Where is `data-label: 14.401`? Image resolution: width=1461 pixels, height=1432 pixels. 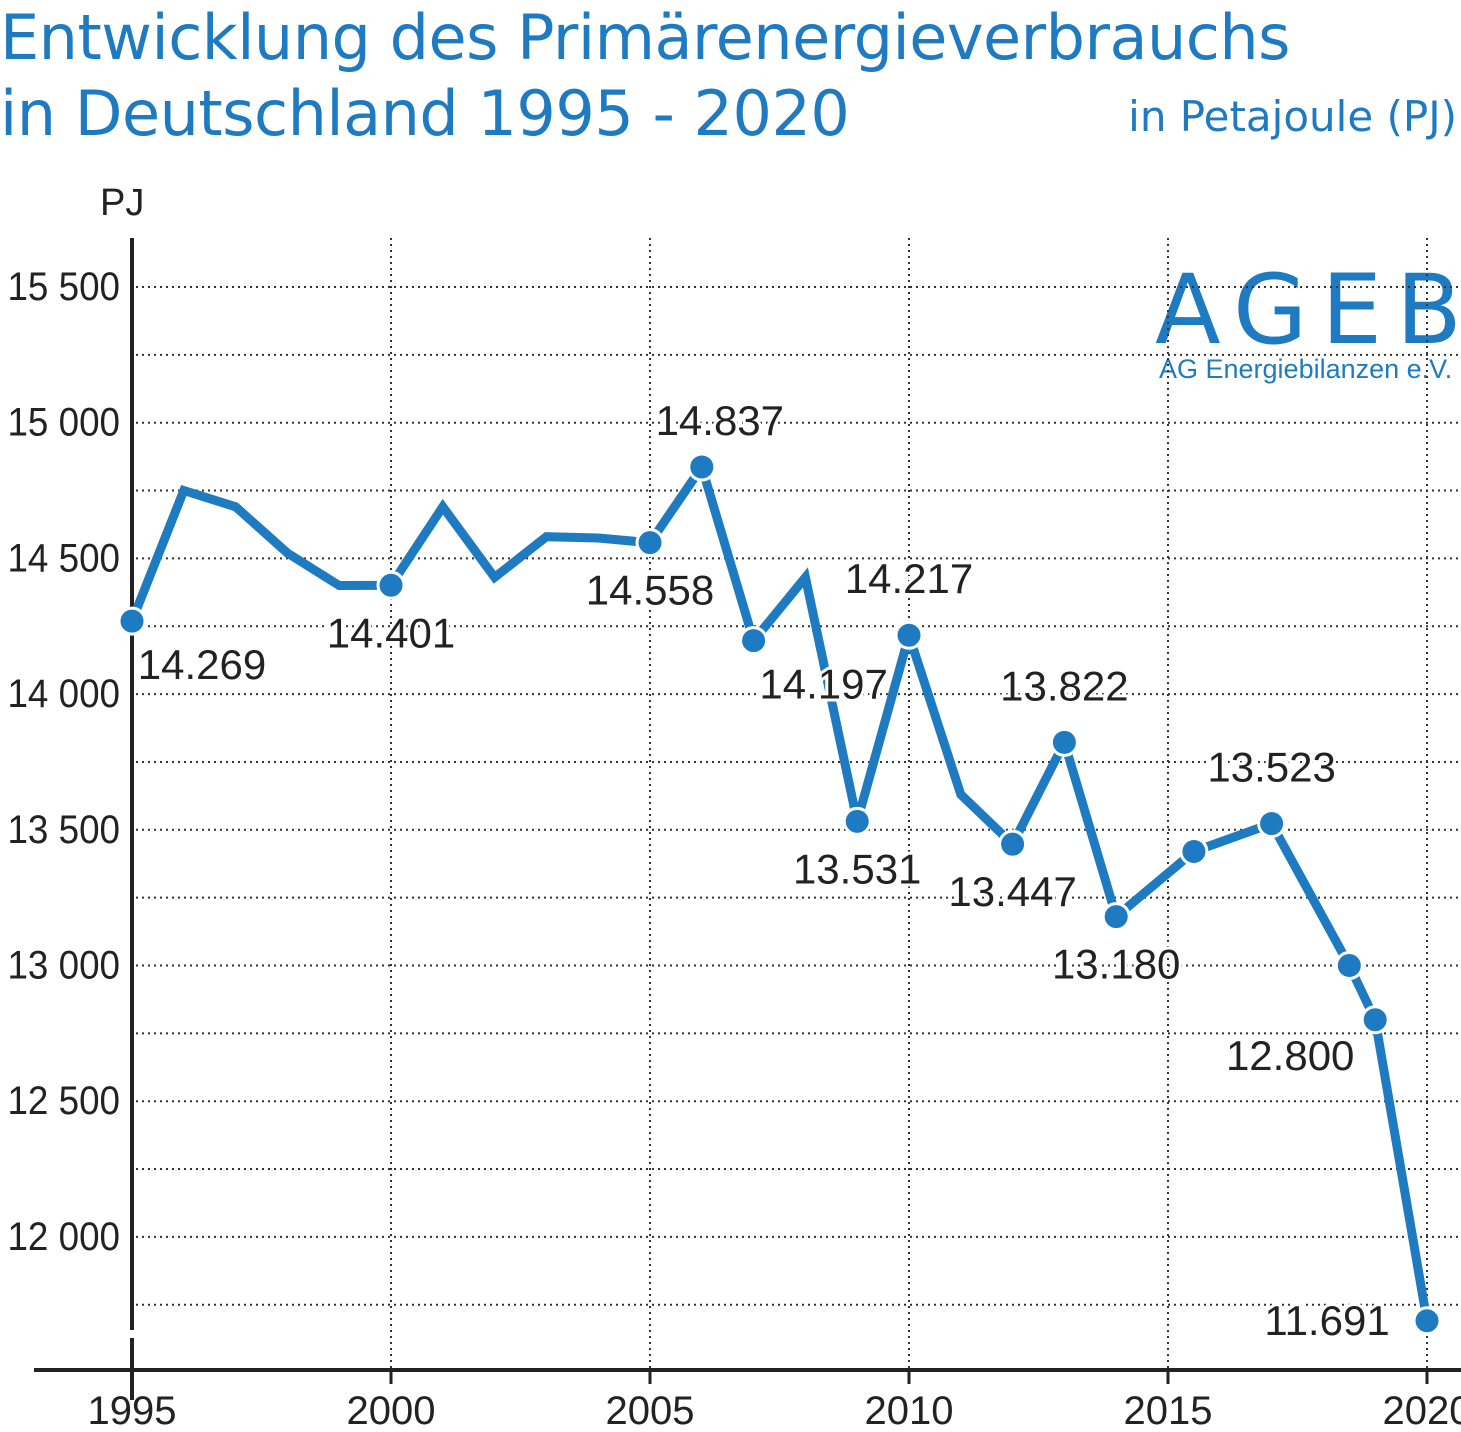 data-label: 14.401 is located at coordinates (391, 632).